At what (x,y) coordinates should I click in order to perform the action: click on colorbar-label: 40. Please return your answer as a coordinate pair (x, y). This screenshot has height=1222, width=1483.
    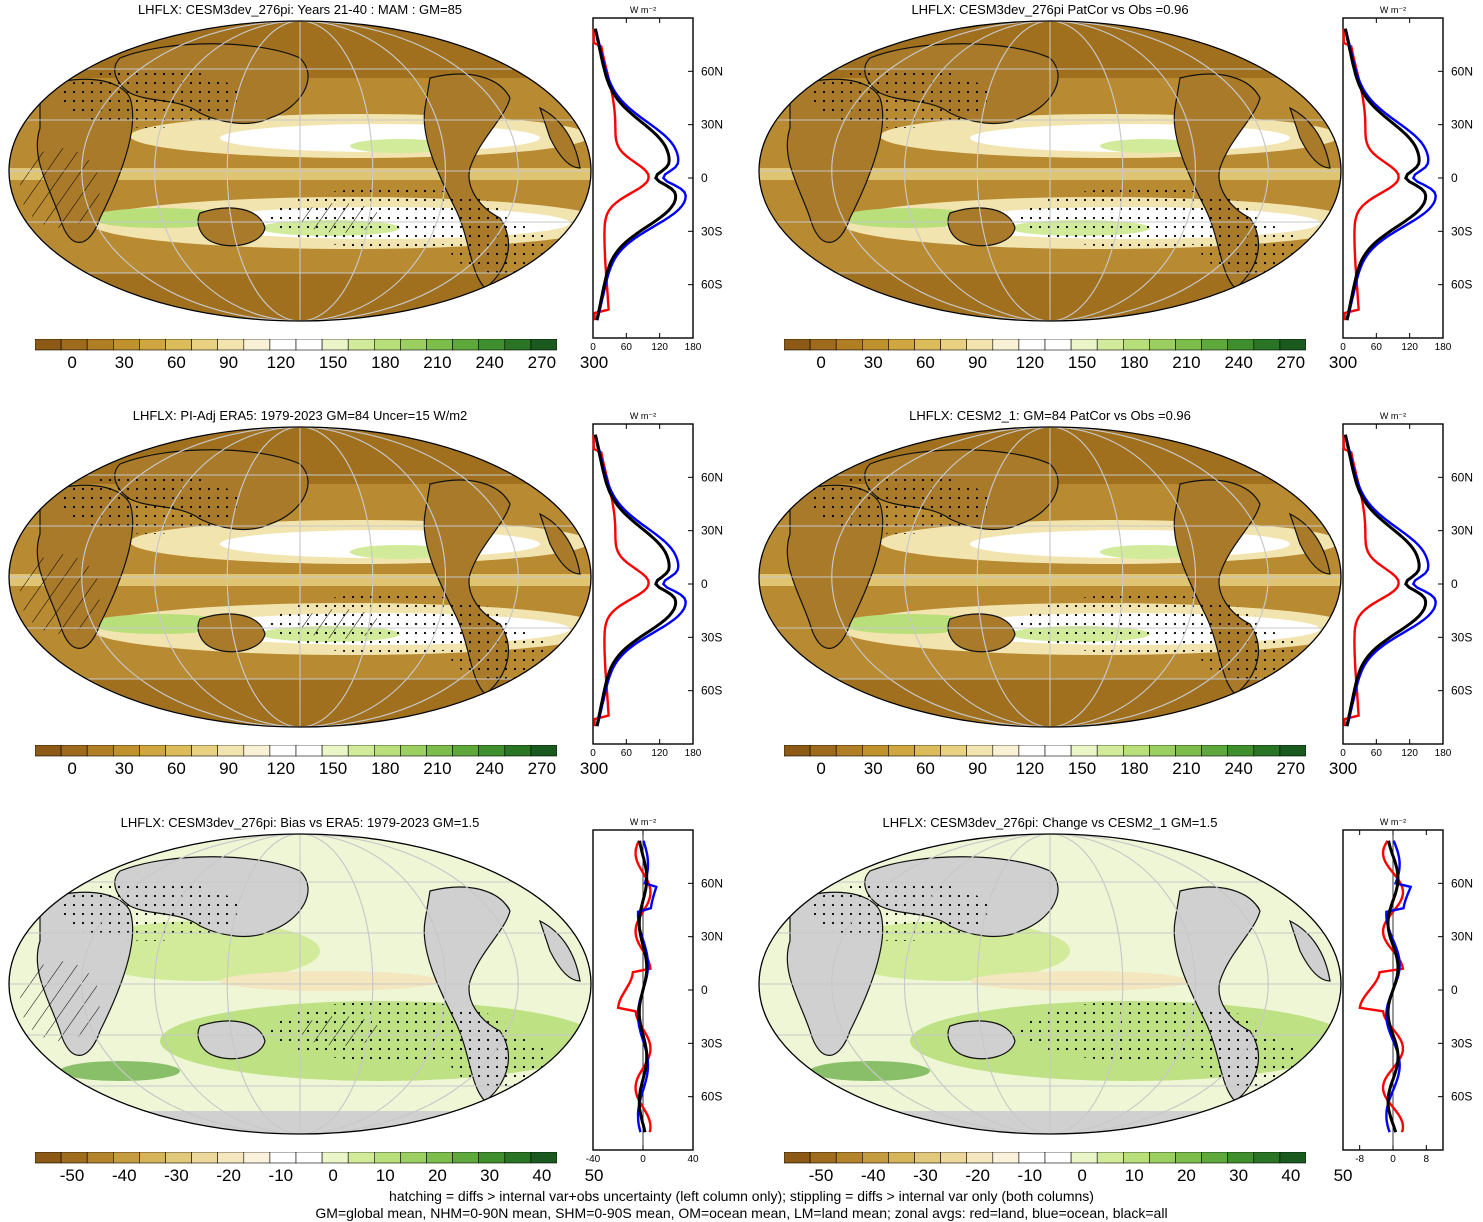
    Looking at the image, I should click on (1291, 1176).